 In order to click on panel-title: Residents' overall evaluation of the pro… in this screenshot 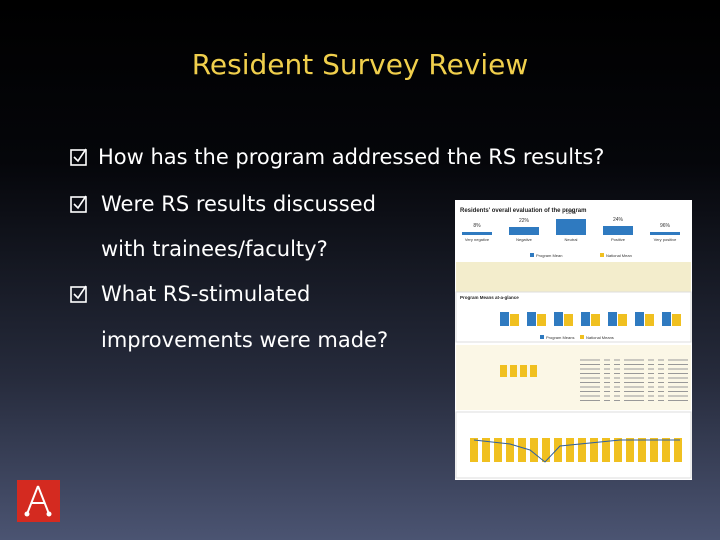, I will do `click(523, 211)`.